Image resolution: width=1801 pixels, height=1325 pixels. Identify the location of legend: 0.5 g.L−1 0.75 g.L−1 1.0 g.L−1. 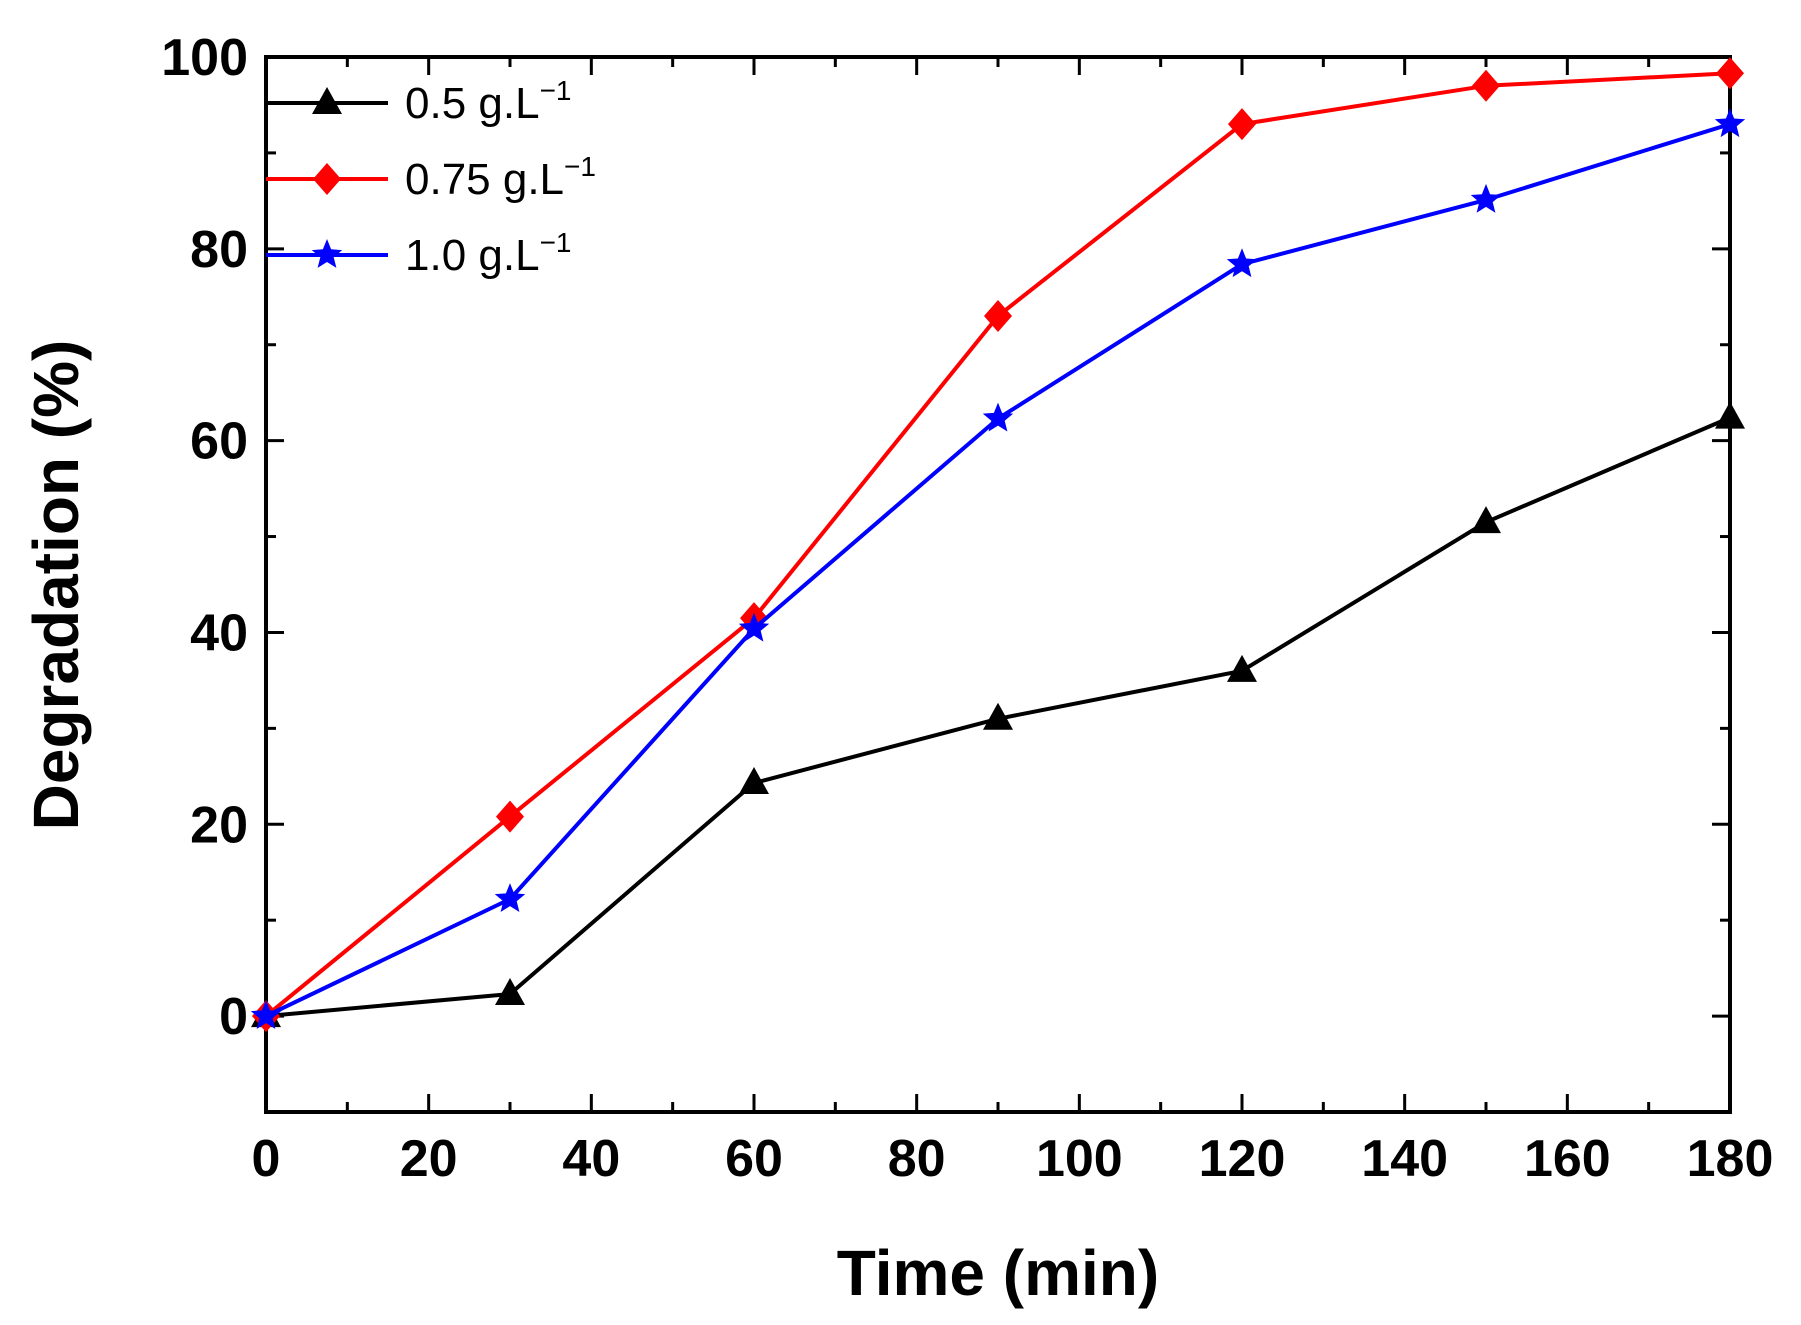
(431, 177).